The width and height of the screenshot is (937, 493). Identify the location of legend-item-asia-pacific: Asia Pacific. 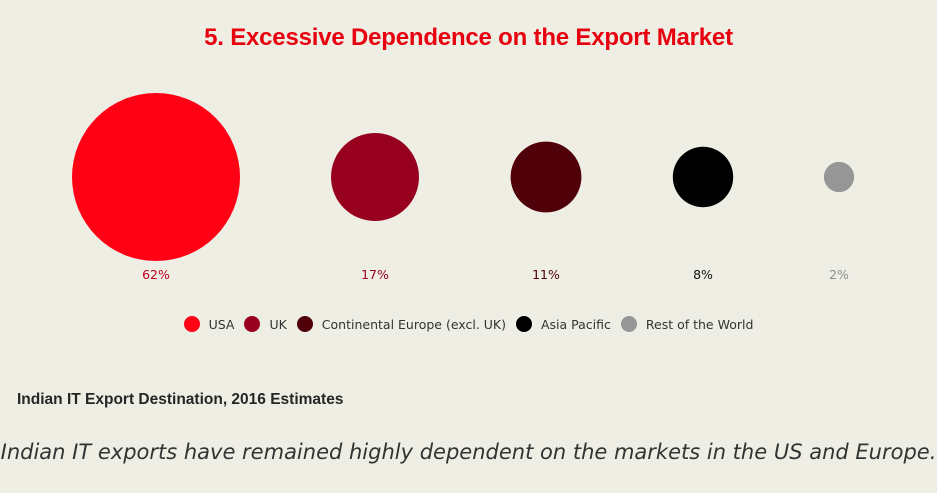
(563, 324).